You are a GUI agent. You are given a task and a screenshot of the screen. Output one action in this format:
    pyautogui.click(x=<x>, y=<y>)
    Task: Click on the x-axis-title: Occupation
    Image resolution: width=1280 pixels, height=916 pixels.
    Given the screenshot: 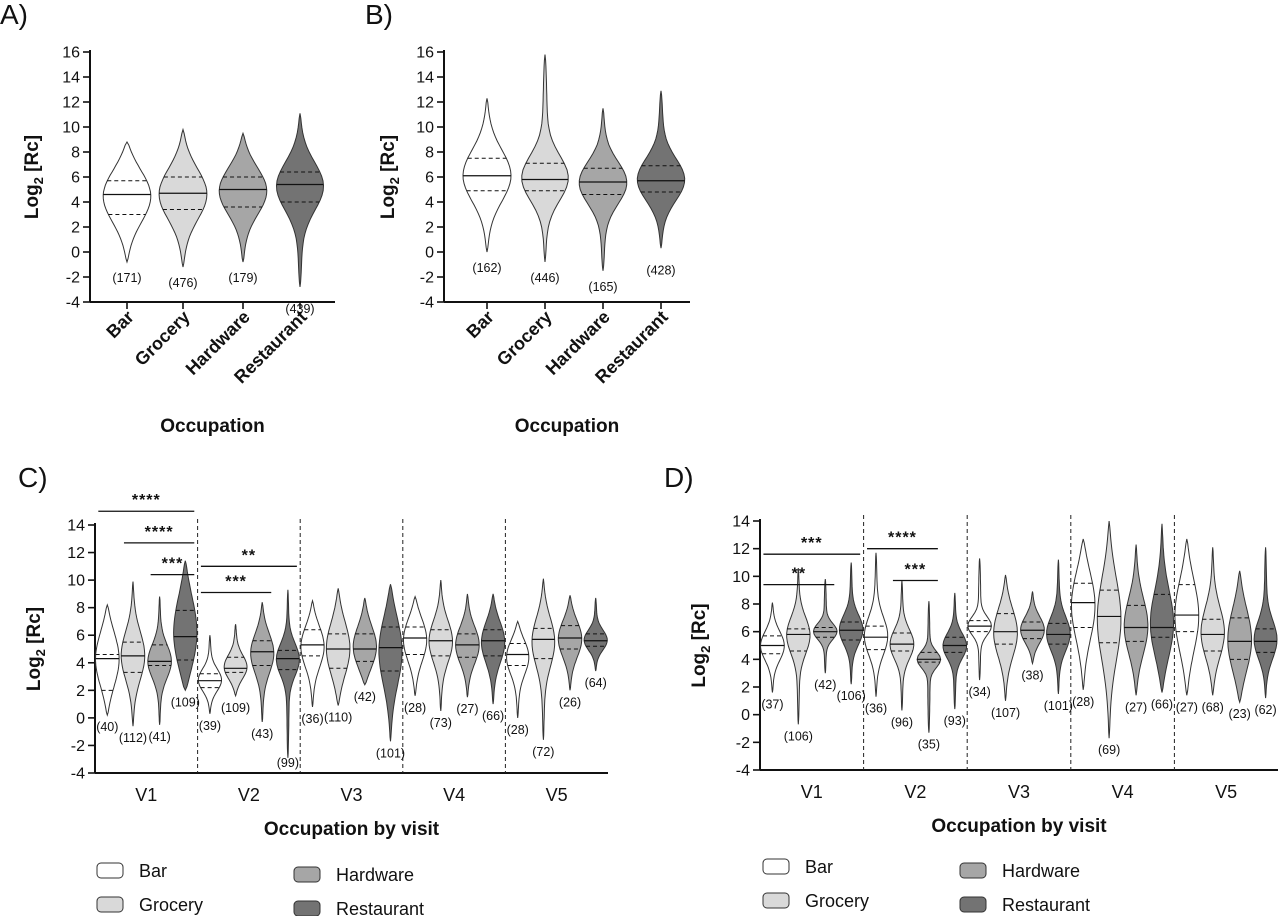 What is the action you would take?
    pyautogui.click(x=567, y=426)
    